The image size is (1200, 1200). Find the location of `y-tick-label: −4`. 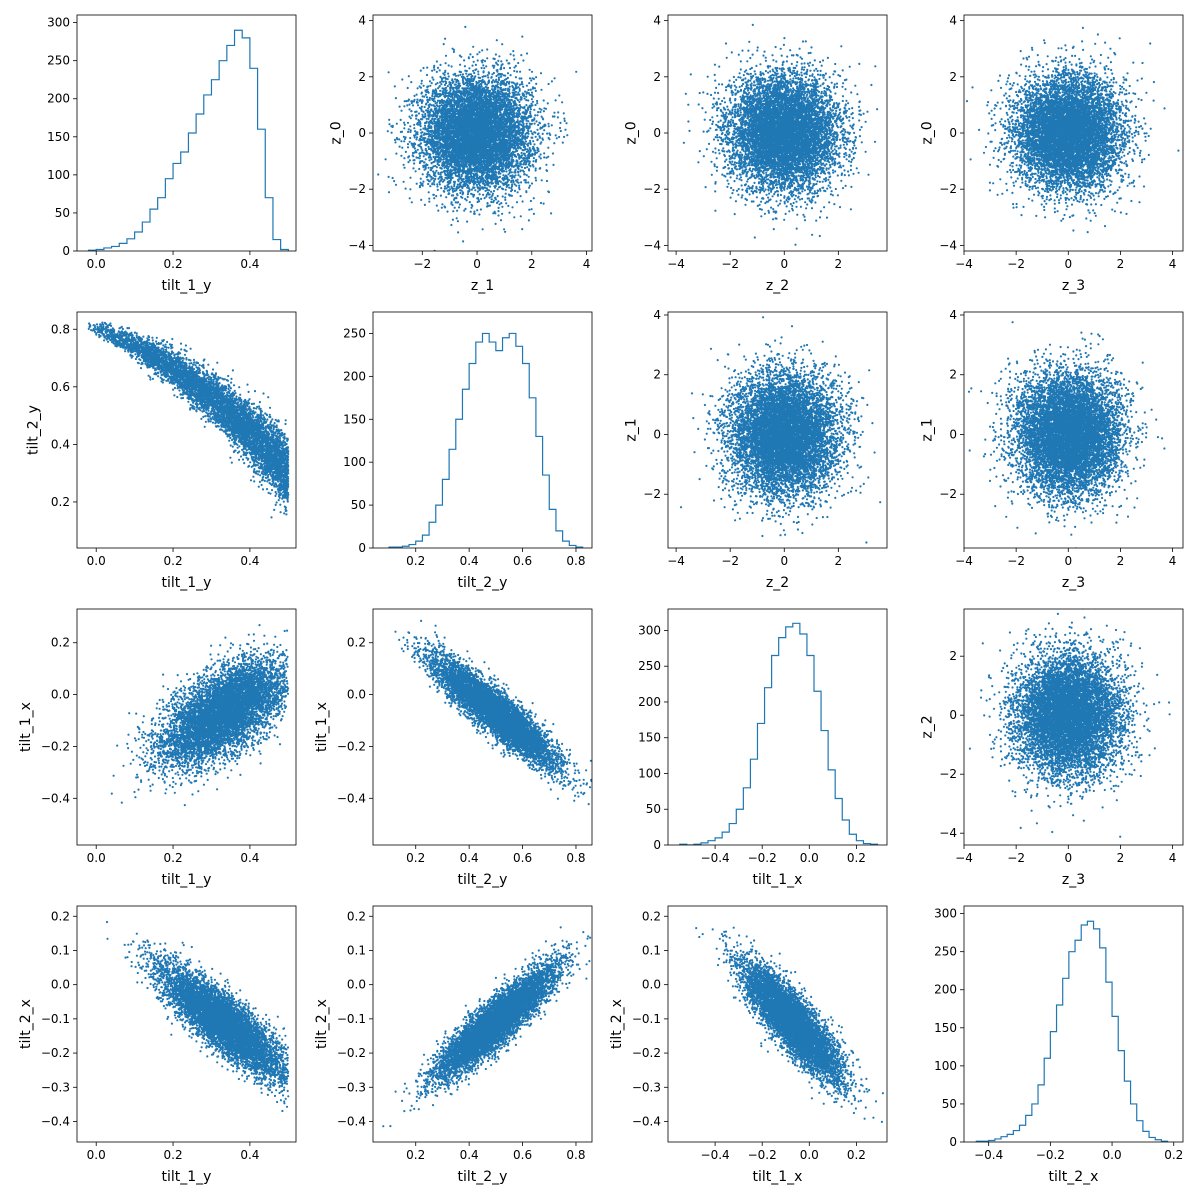

y-tick-label: −4 is located at coordinates (652, 245).